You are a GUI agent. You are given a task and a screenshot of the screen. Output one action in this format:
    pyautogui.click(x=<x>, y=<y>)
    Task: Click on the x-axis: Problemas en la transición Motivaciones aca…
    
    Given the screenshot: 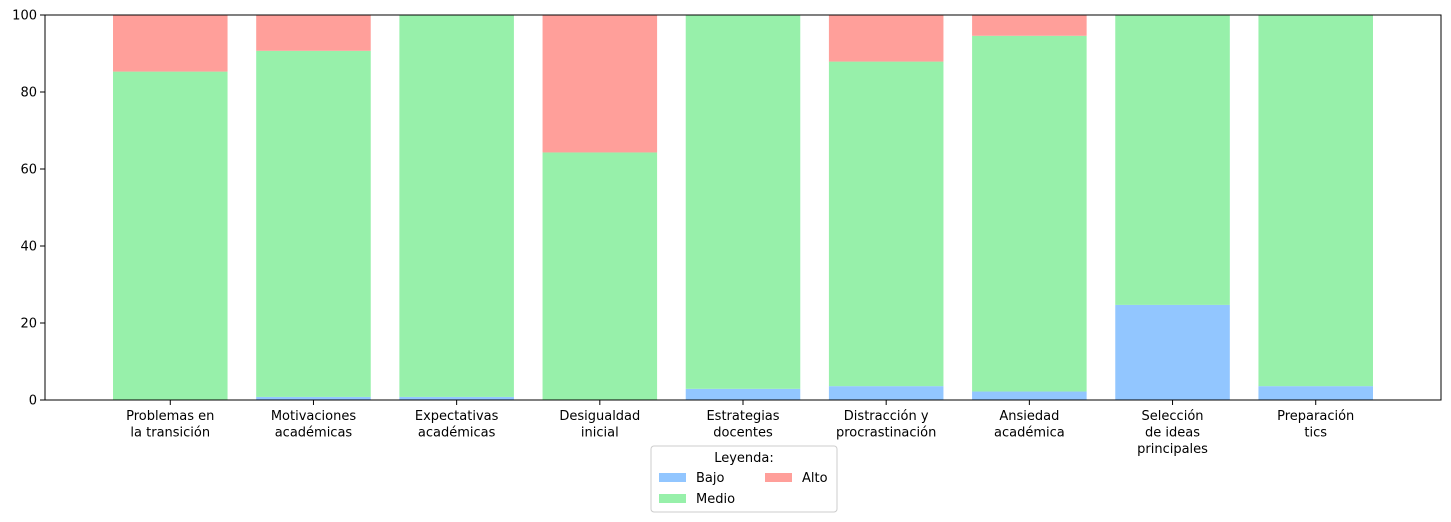 What is the action you would take?
    pyautogui.click(x=740, y=428)
    